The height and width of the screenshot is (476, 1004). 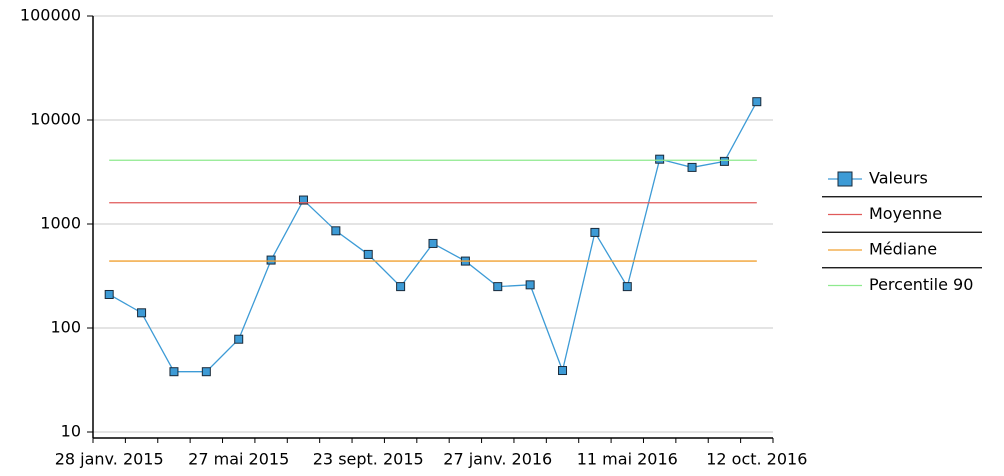 What do you see at coordinates (71, 431) in the screenshot?
I see `y-tick-label: 10` at bounding box center [71, 431].